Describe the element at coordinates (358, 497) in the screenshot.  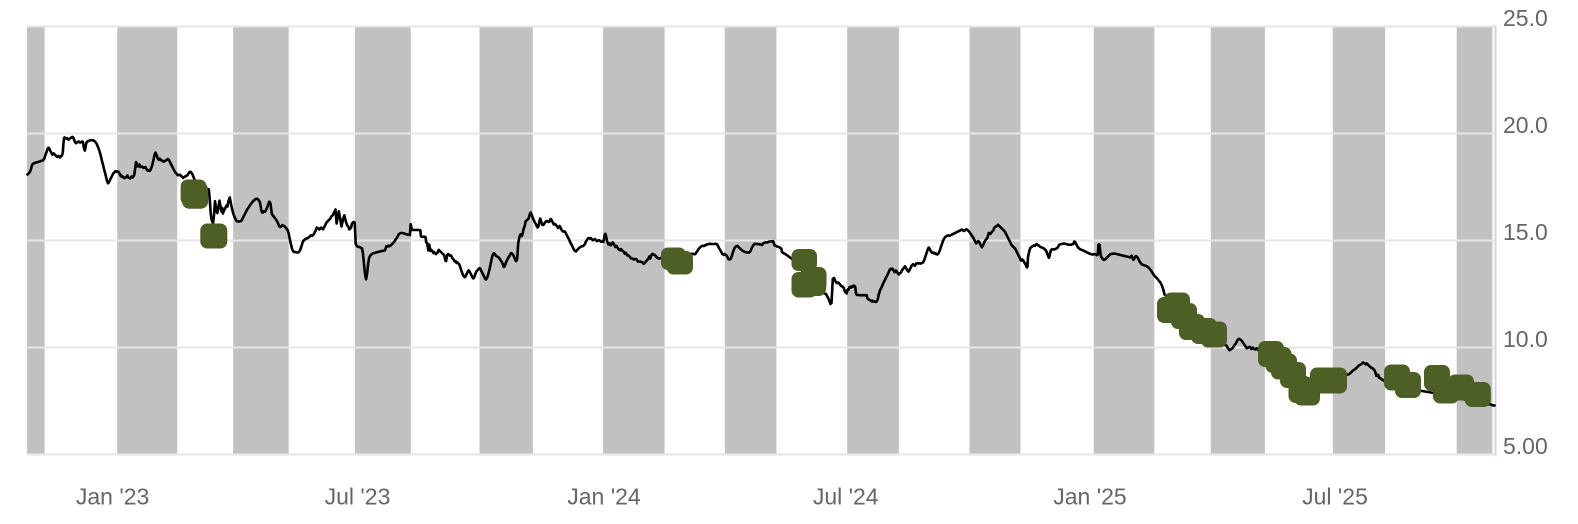
I see `svg-text: Jul '23` at that location.